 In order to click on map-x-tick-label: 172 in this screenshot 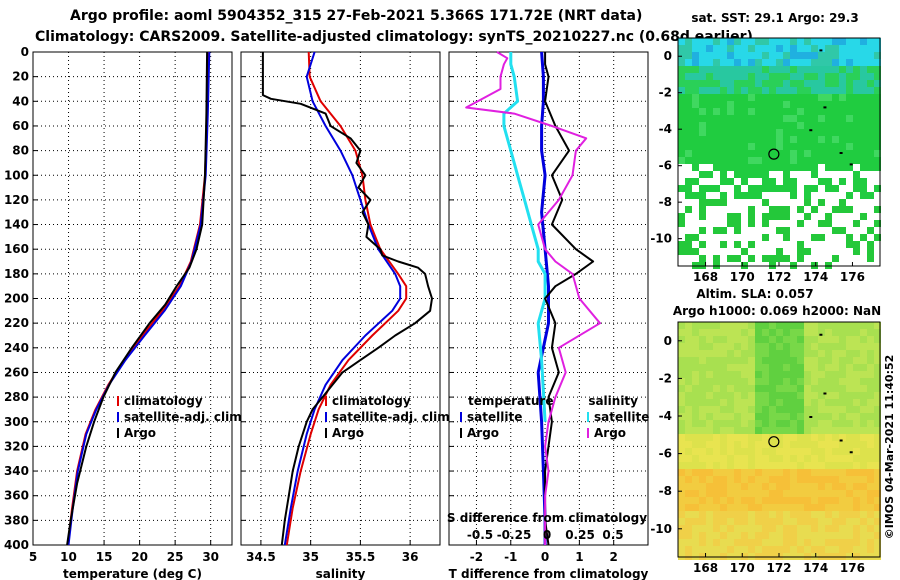, I will do `click(778, 277)`.